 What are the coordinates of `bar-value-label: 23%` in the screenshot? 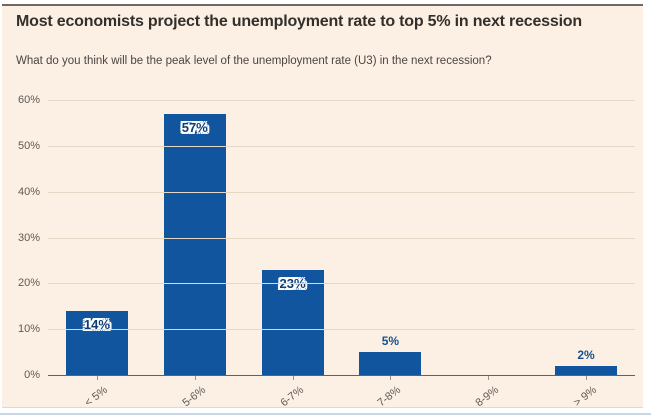 It's located at (292, 283).